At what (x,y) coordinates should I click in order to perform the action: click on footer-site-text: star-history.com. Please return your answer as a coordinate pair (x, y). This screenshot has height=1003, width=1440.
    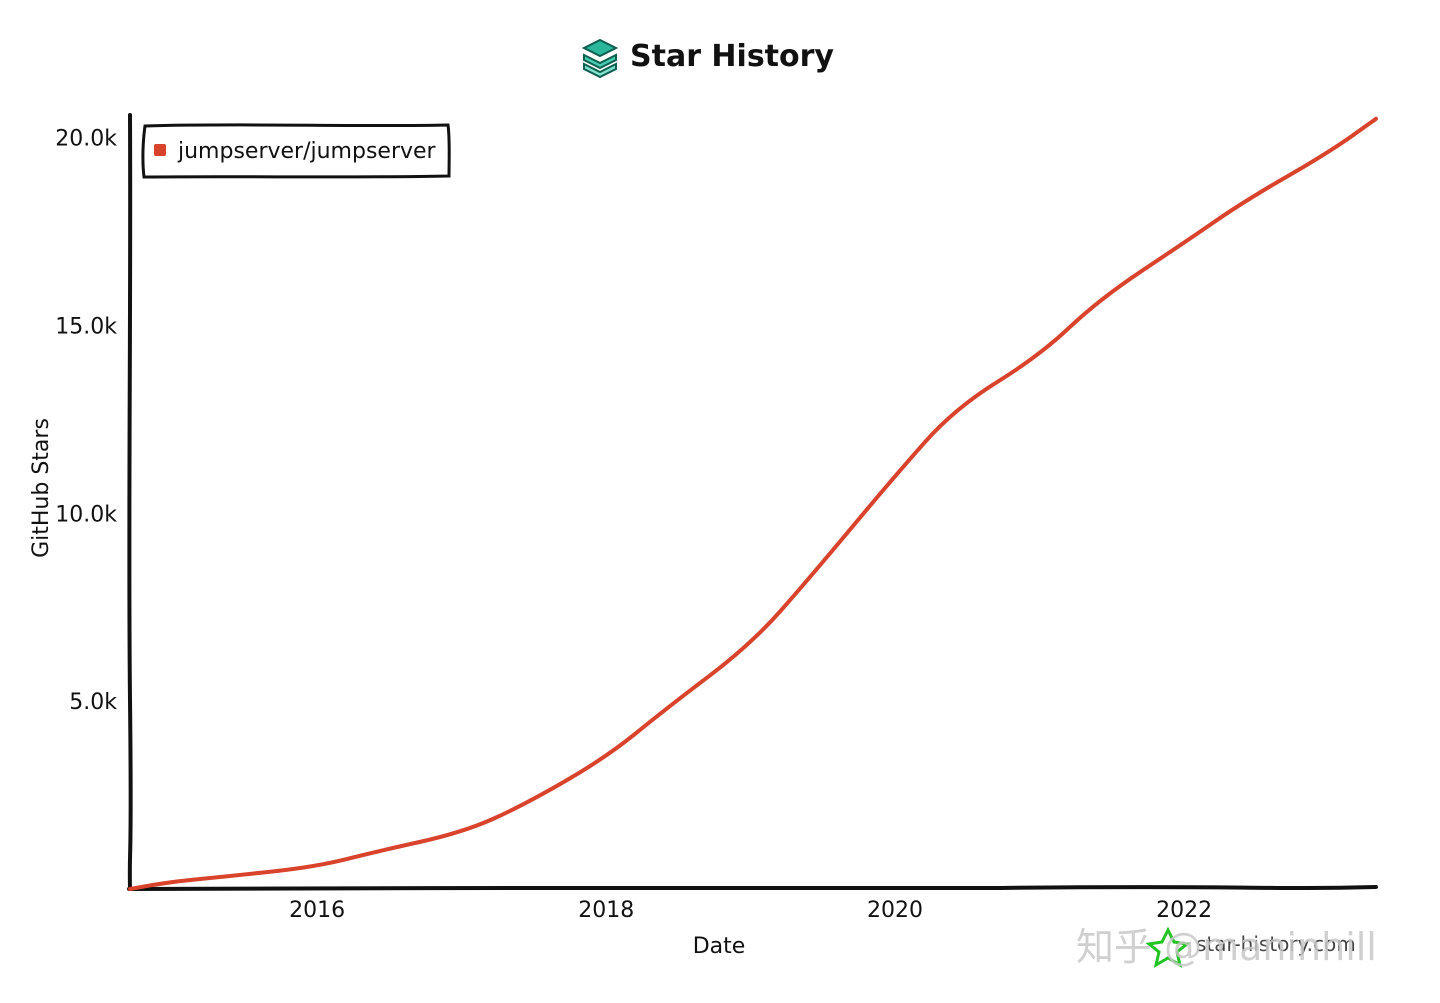
    Looking at the image, I should click on (1276, 944).